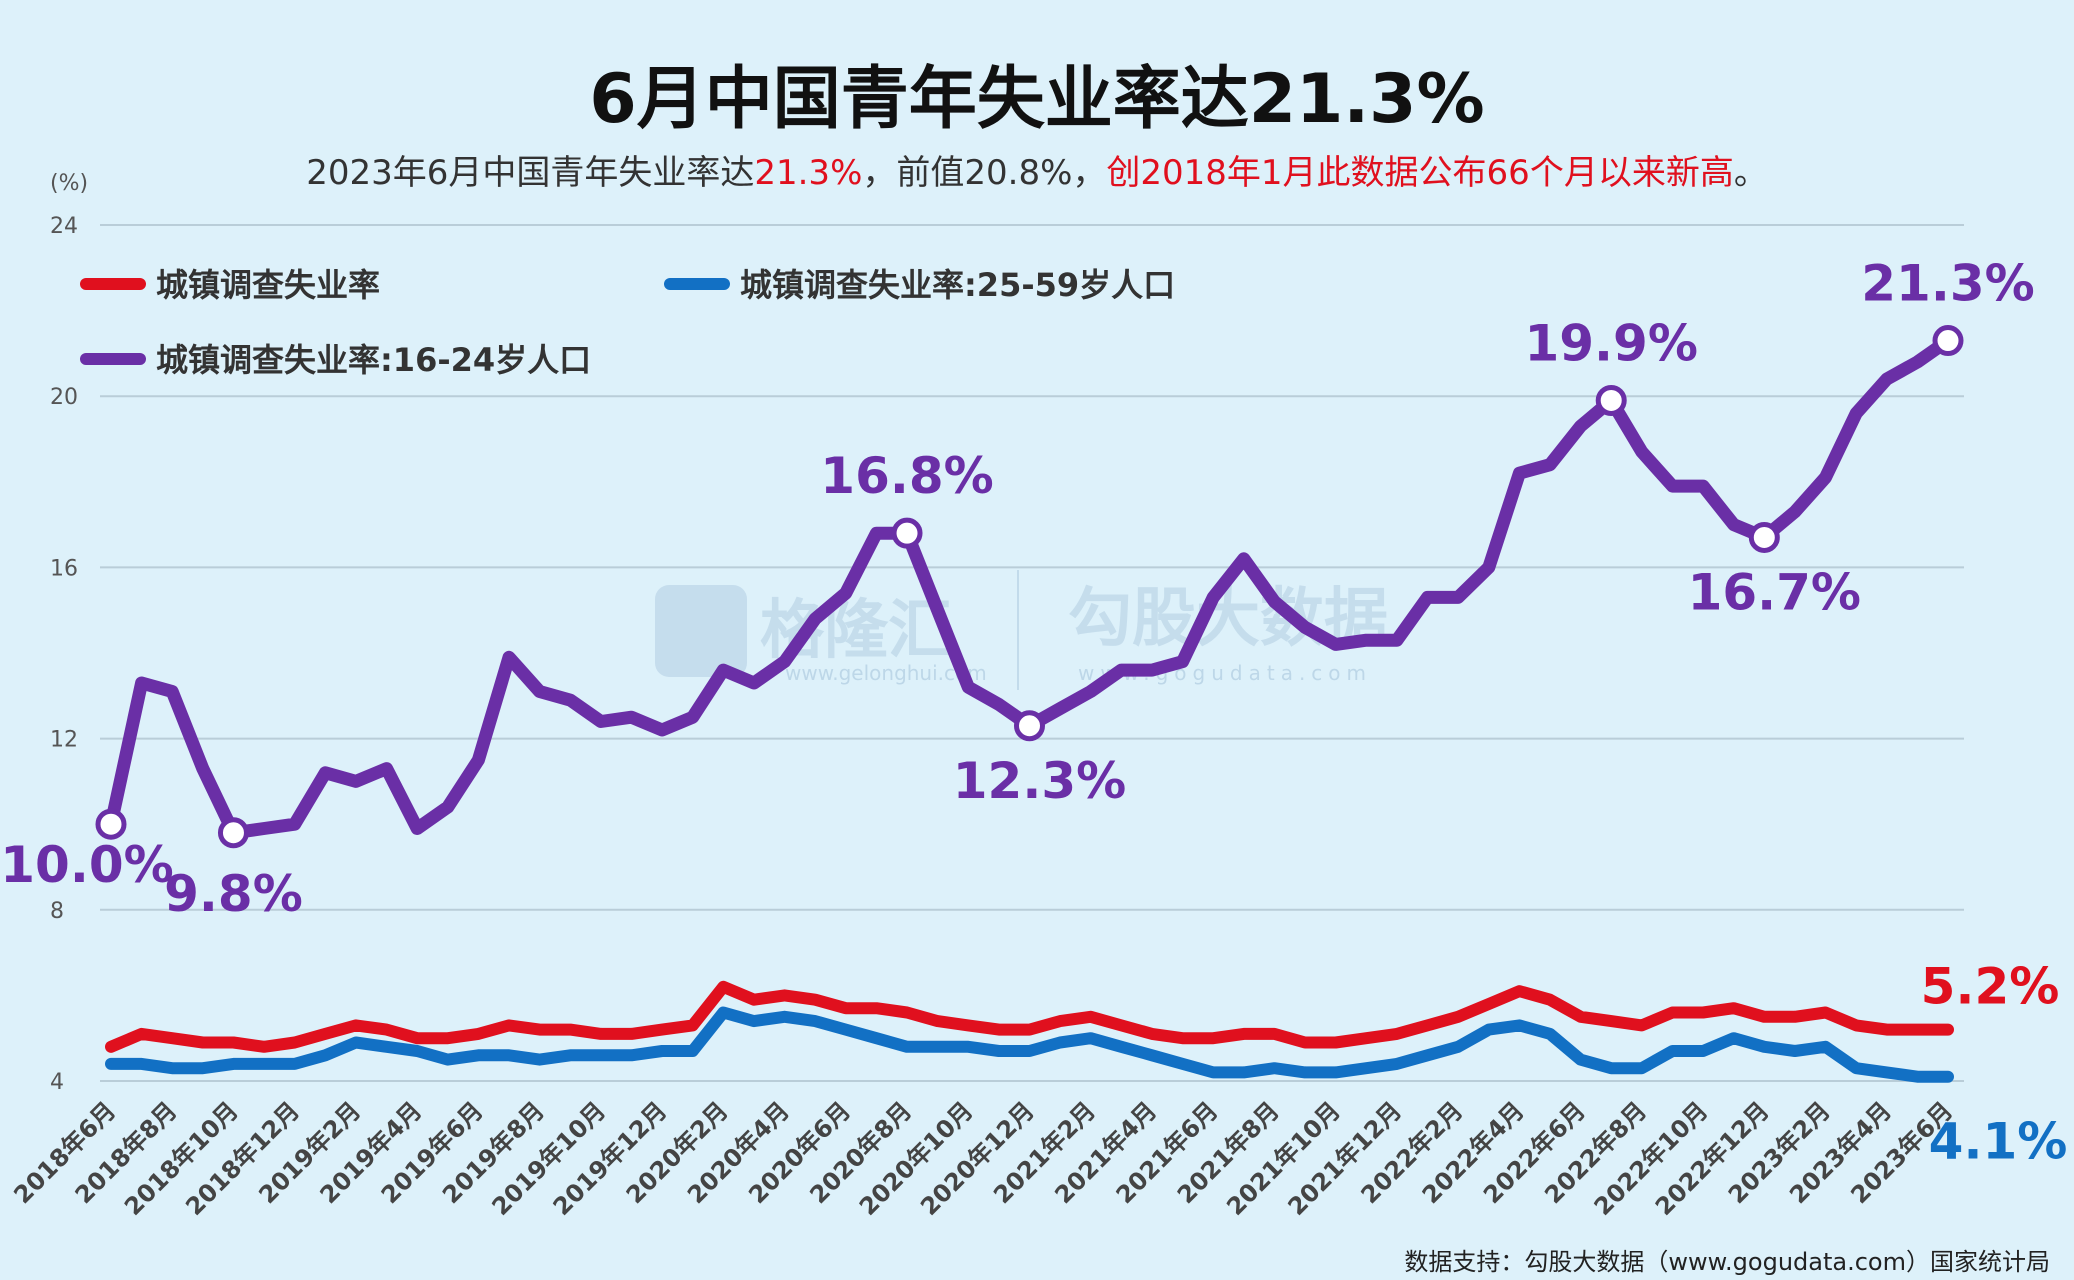  What do you see at coordinates (64, 226) in the screenshot?
I see `y-tick-label: 24` at bounding box center [64, 226].